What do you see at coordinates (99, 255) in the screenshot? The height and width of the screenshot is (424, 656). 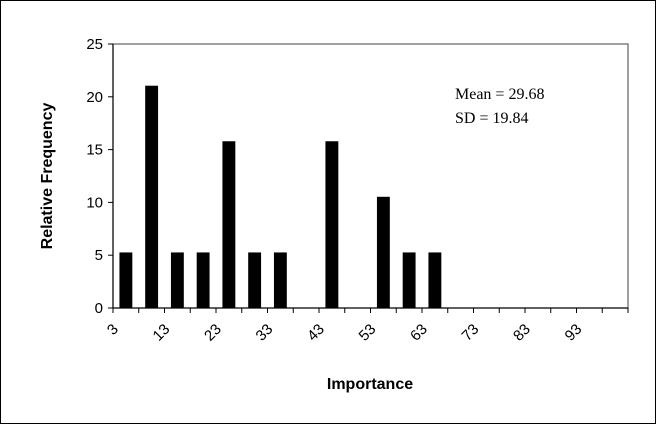 I see `y-tick-label: 5` at bounding box center [99, 255].